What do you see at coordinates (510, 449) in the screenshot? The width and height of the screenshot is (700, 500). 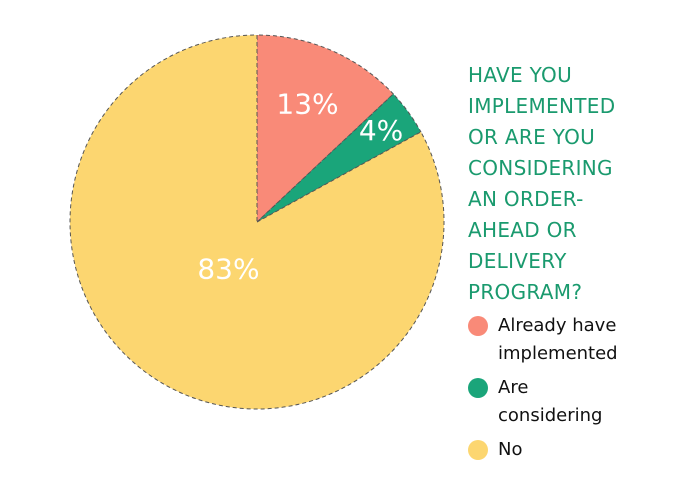 I see `legend-label: No` at bounding box center [510, 449].